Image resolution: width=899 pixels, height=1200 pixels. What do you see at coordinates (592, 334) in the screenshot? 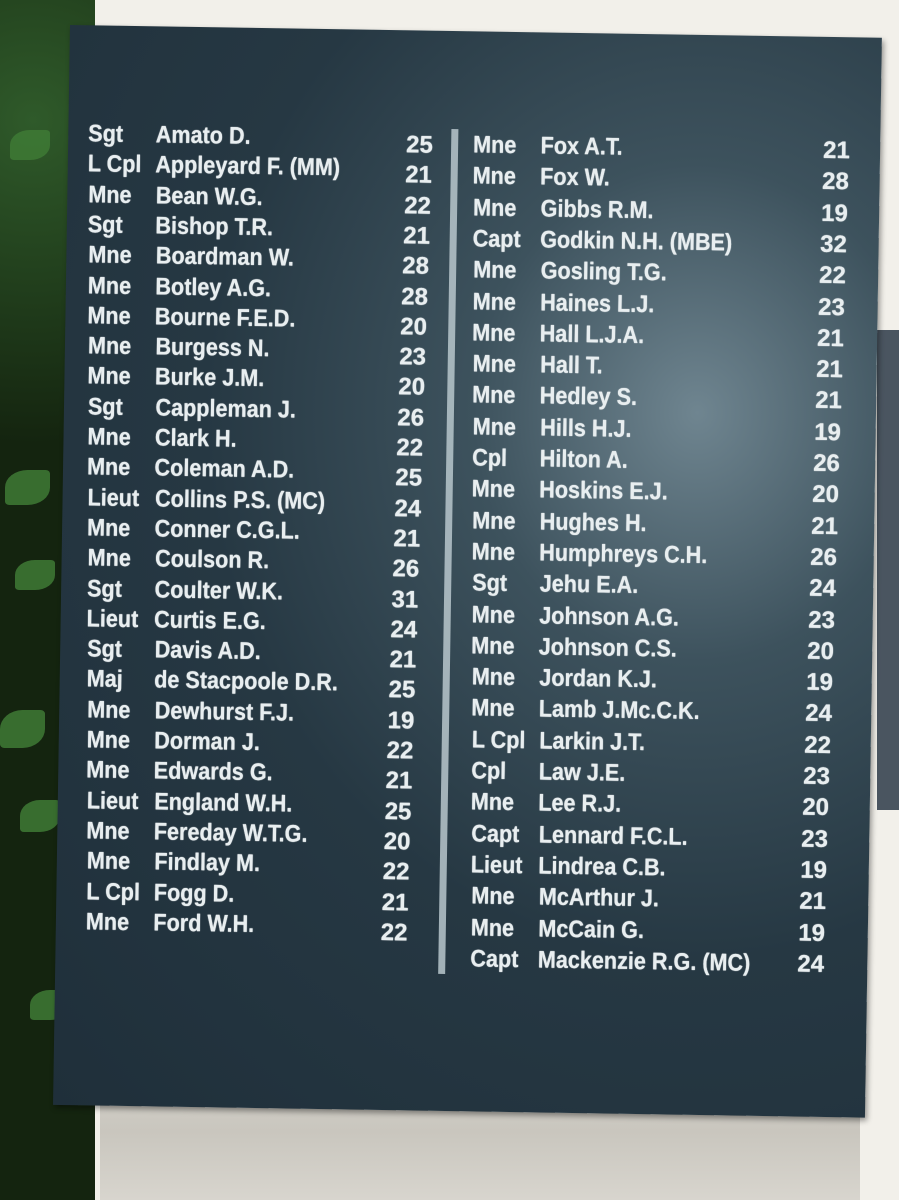
I see `name: Hall L.J.A.` at bounding box center [592, 334].